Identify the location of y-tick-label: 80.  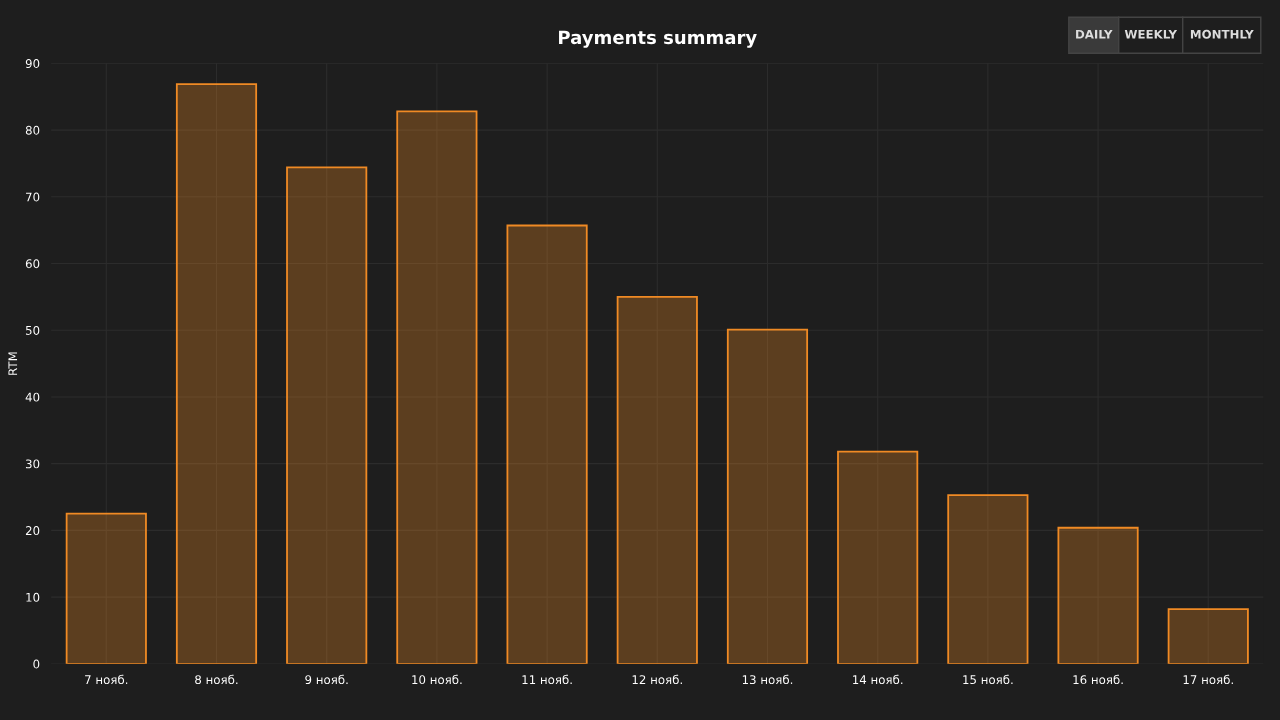
(32, 130).